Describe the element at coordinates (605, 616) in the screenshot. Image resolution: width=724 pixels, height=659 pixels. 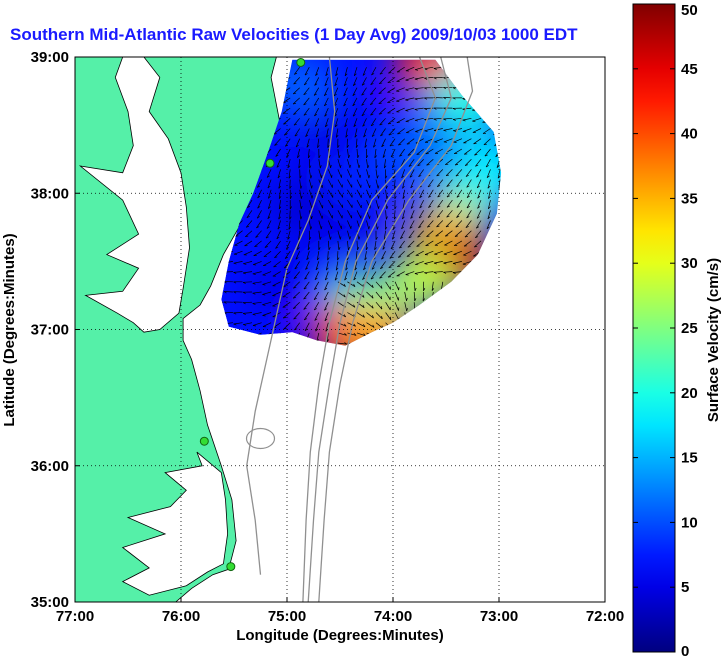
I see `x-tick-label: 72:00` at that location.